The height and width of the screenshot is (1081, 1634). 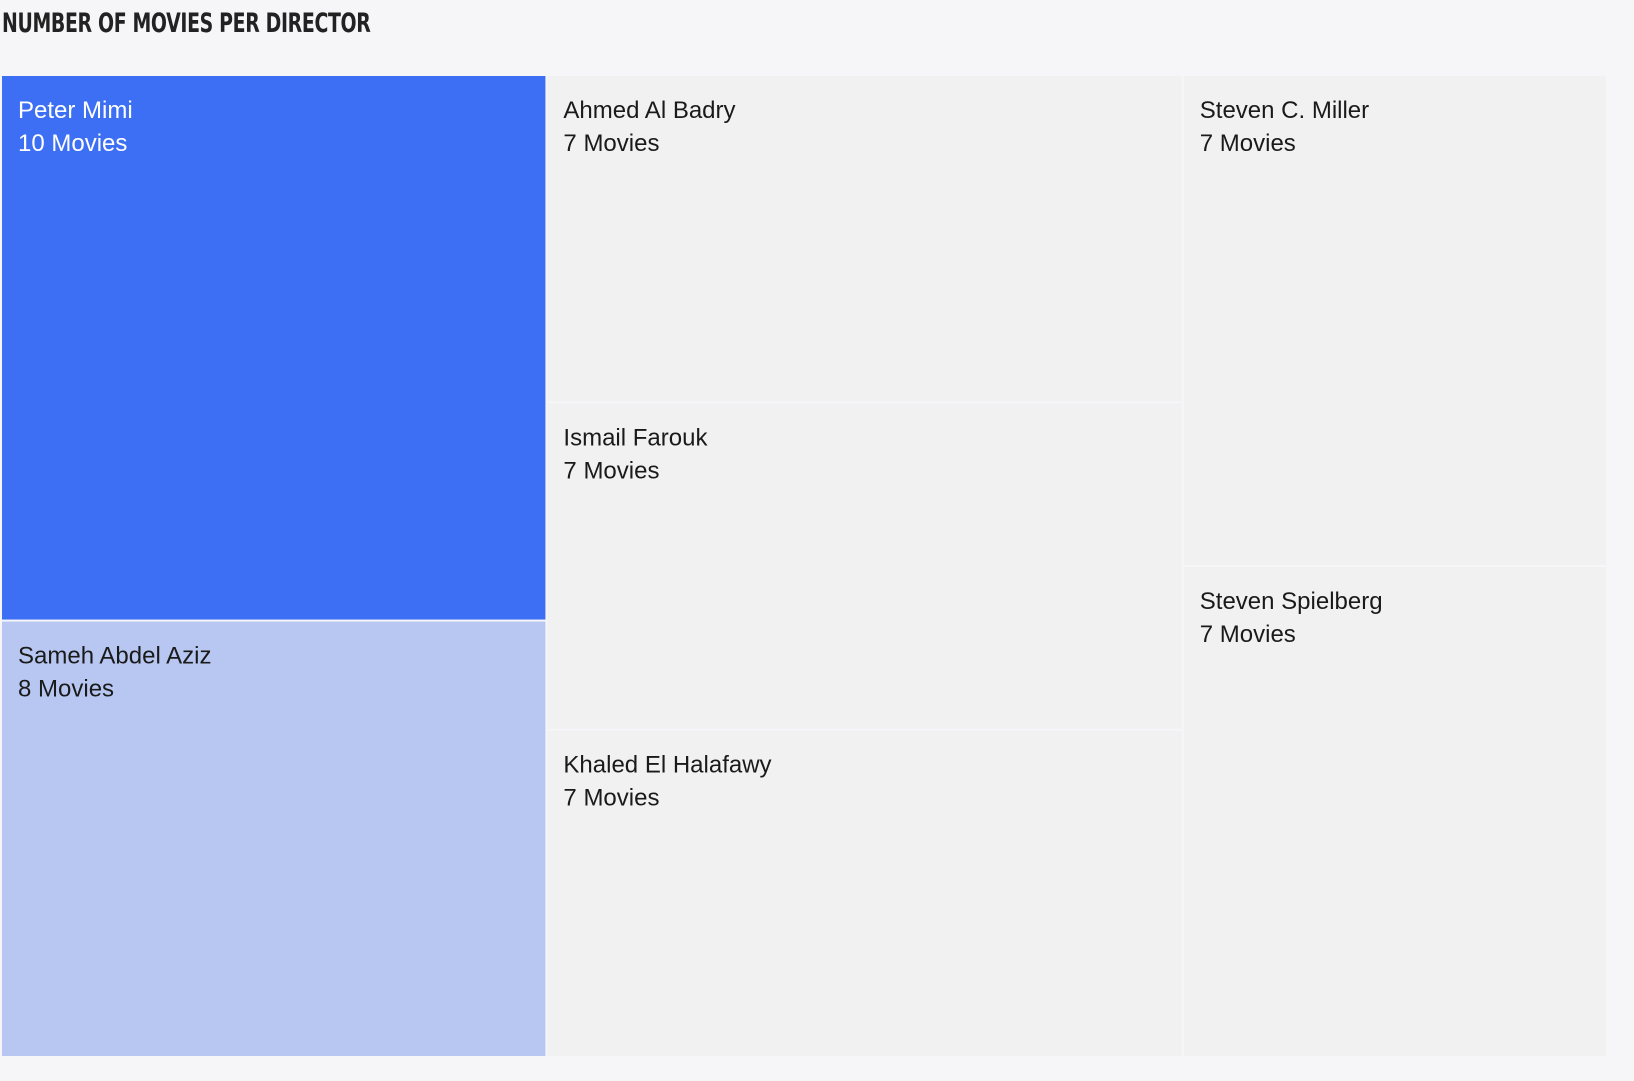 I want to click on tile-name-steven-c-miller: Steven C. Miller, so click(x=1284, y=110).